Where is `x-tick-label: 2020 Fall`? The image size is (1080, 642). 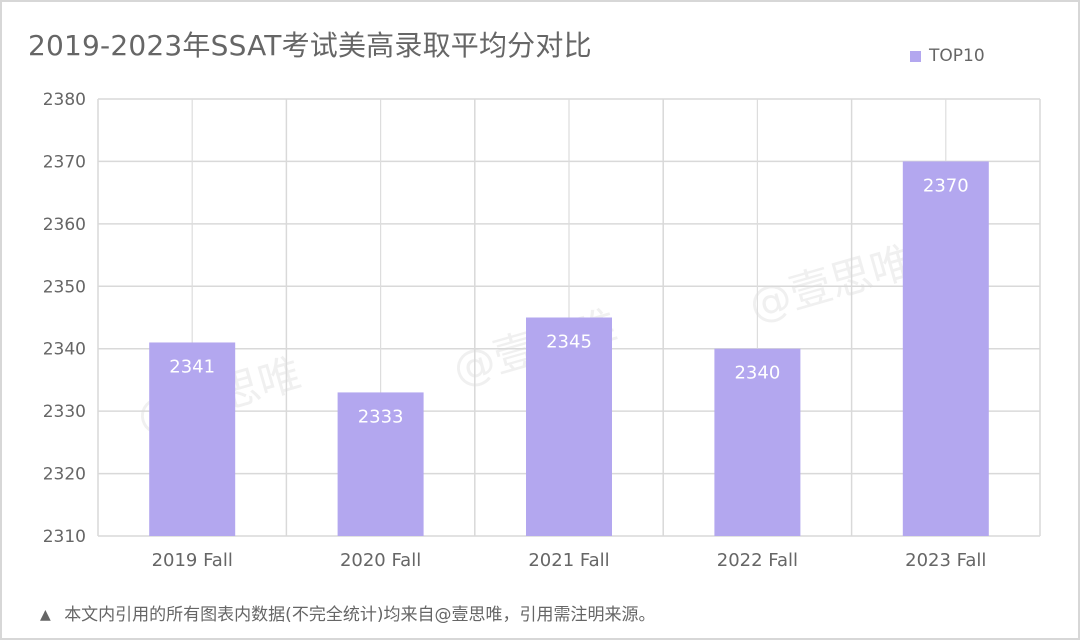
x-tick-label: 2020 Fall is located at coordinates (380, 560).